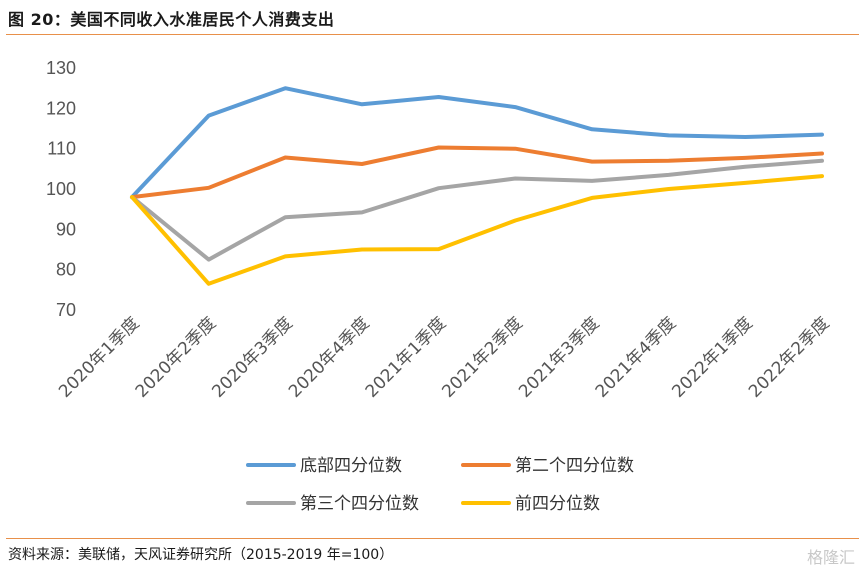 This screenshot has height=573, width=865. I want to click on x-tick-label: 2021年3季度, so click(559, 357).